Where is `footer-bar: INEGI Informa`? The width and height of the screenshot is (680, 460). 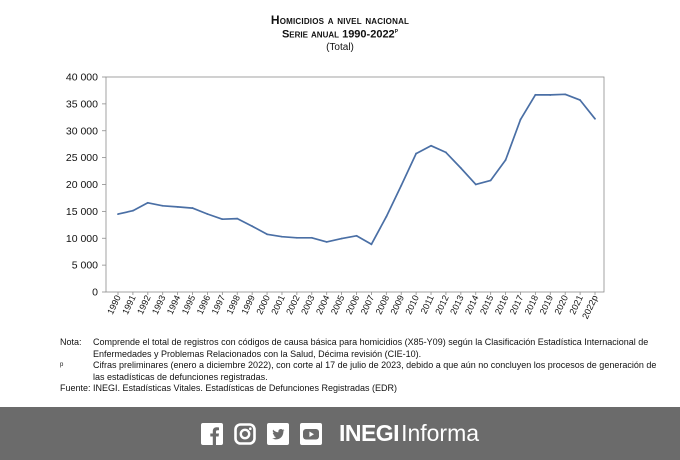 footer-bar: INEGI Informa is located at coordinates (340, 433).